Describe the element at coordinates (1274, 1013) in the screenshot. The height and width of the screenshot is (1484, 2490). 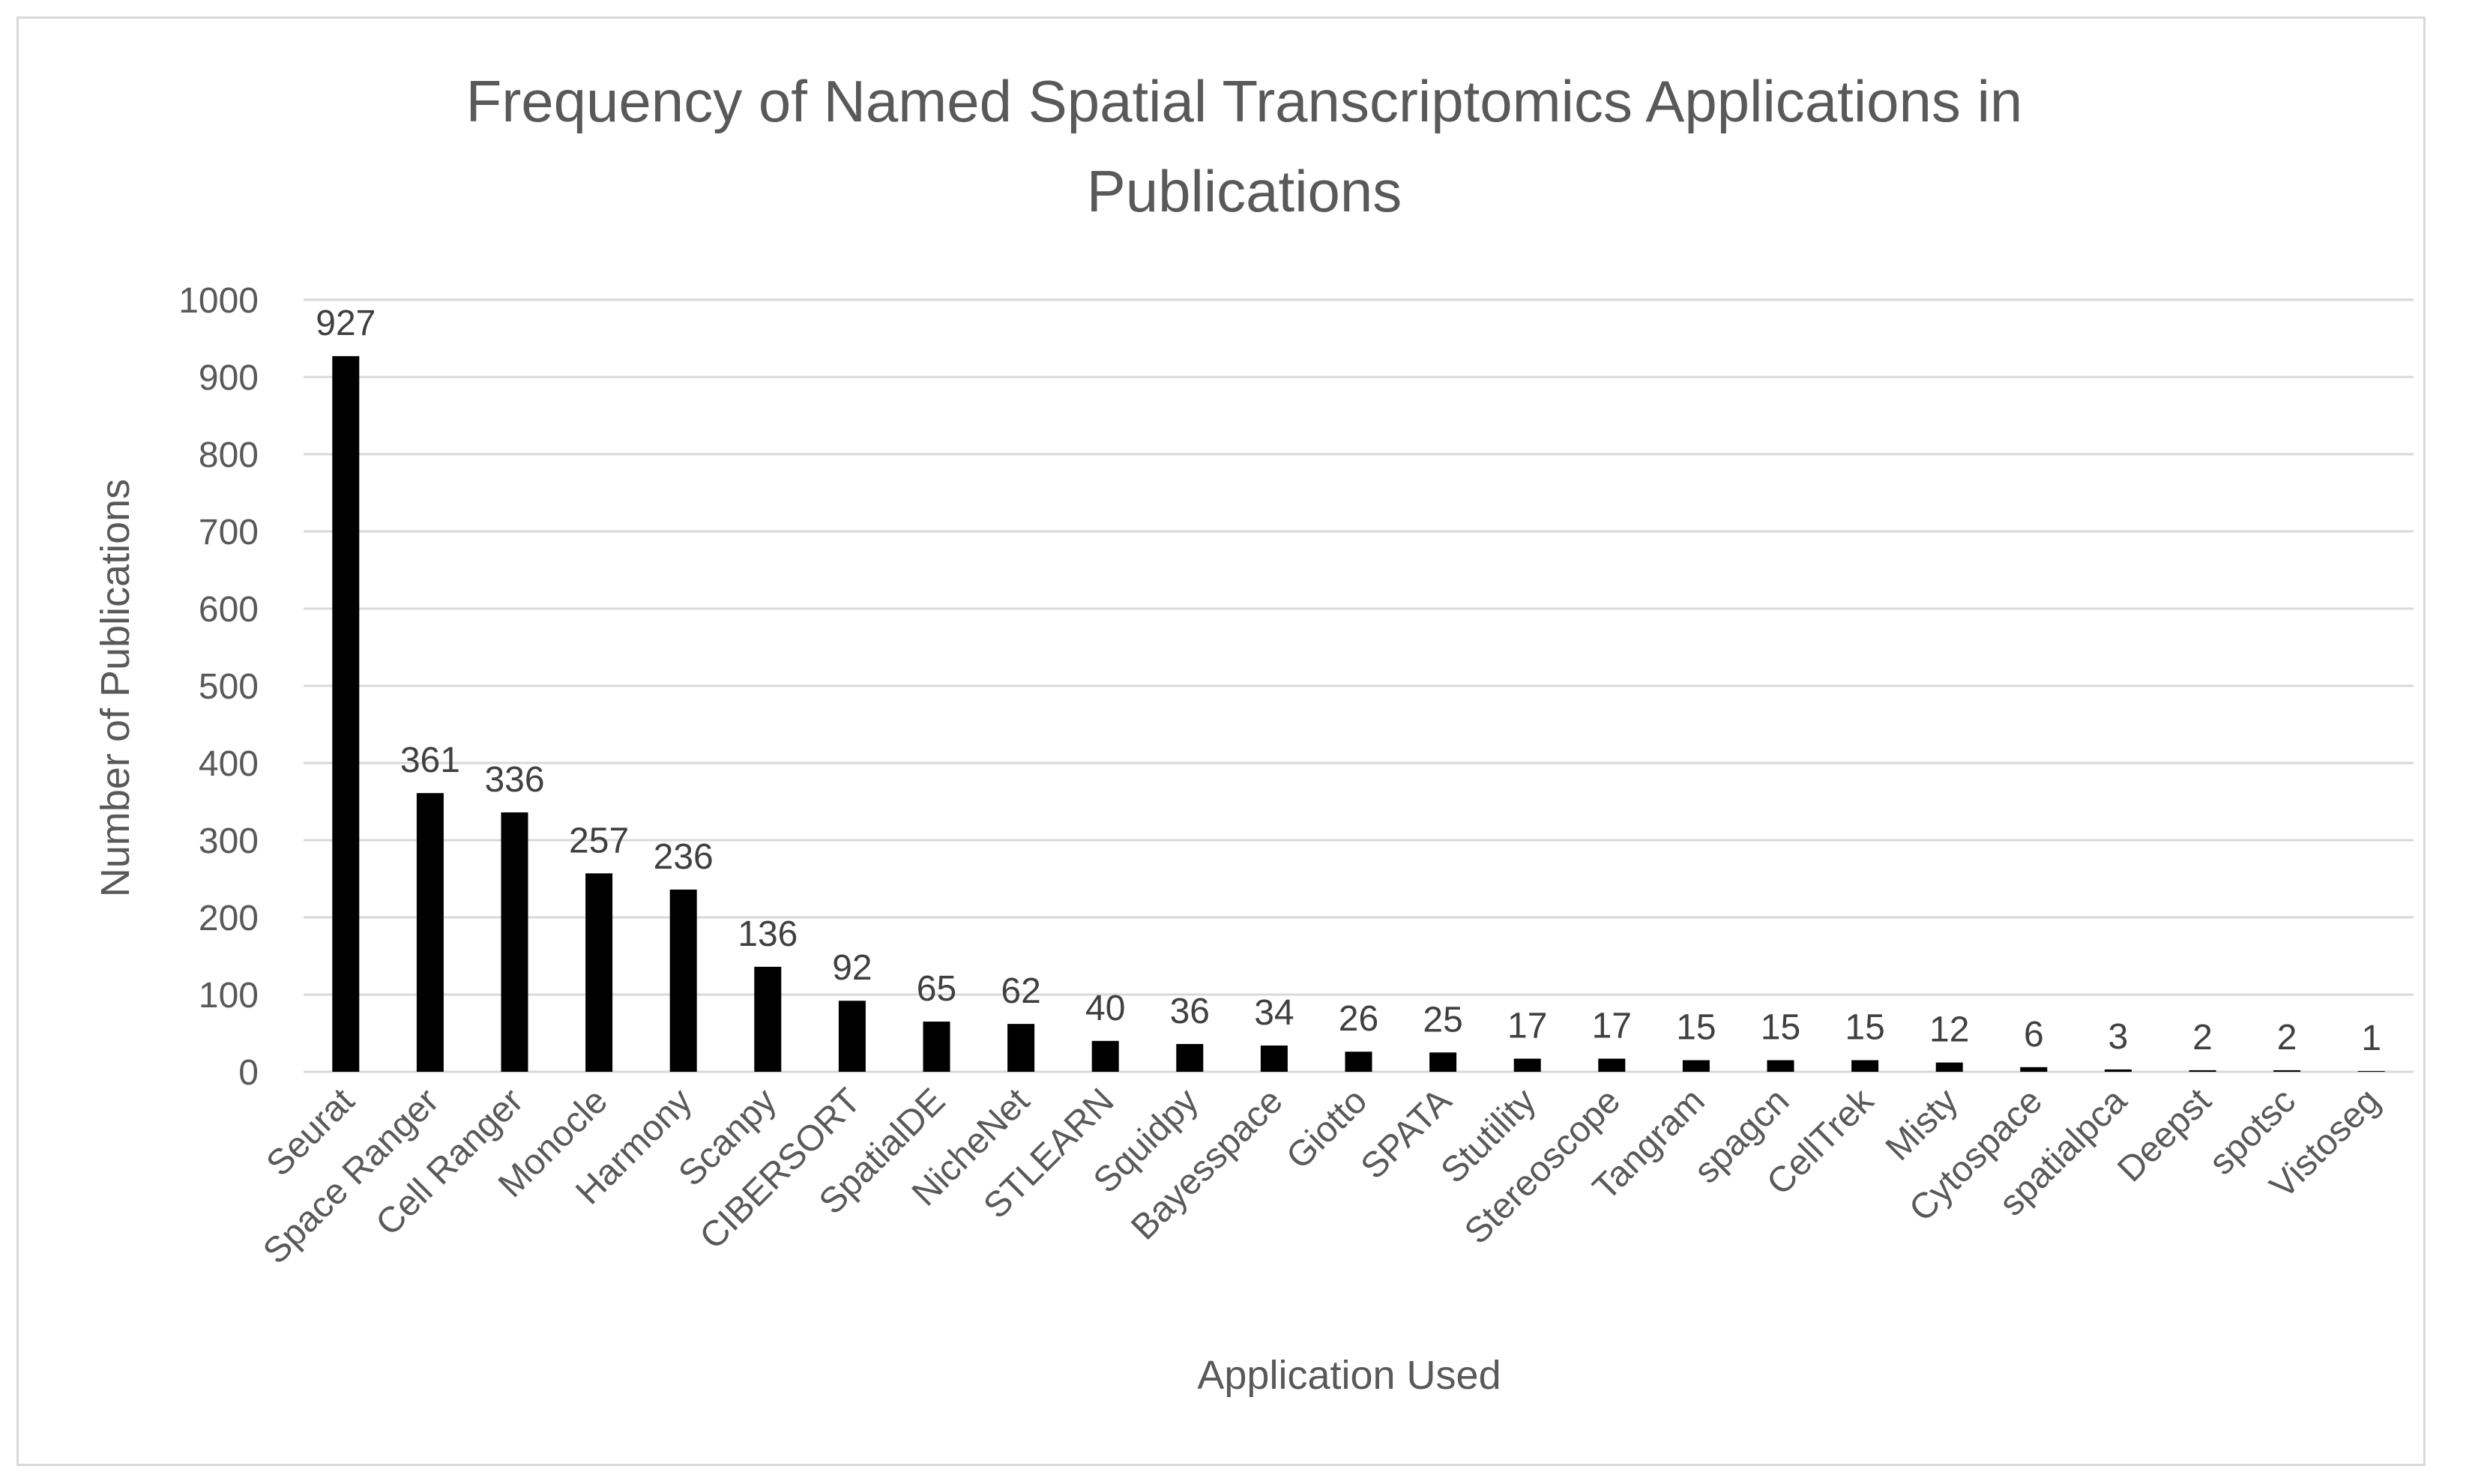
I see `data-label: 34` at that location.